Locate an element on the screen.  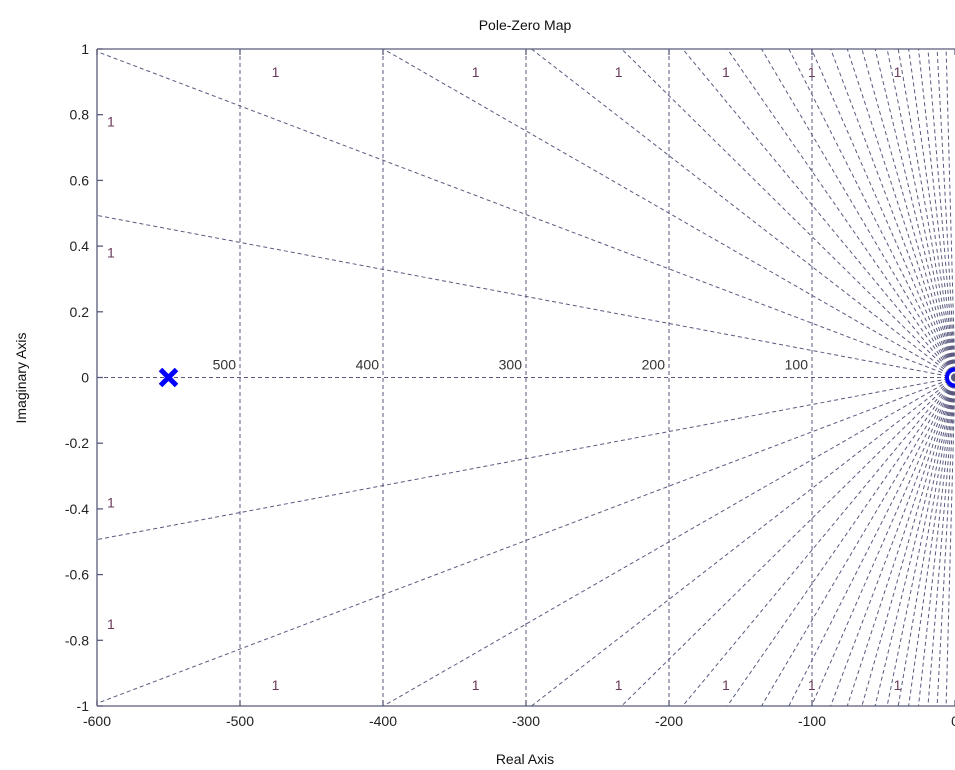
pole-marker-stroke is located at coordinates (168, 377).